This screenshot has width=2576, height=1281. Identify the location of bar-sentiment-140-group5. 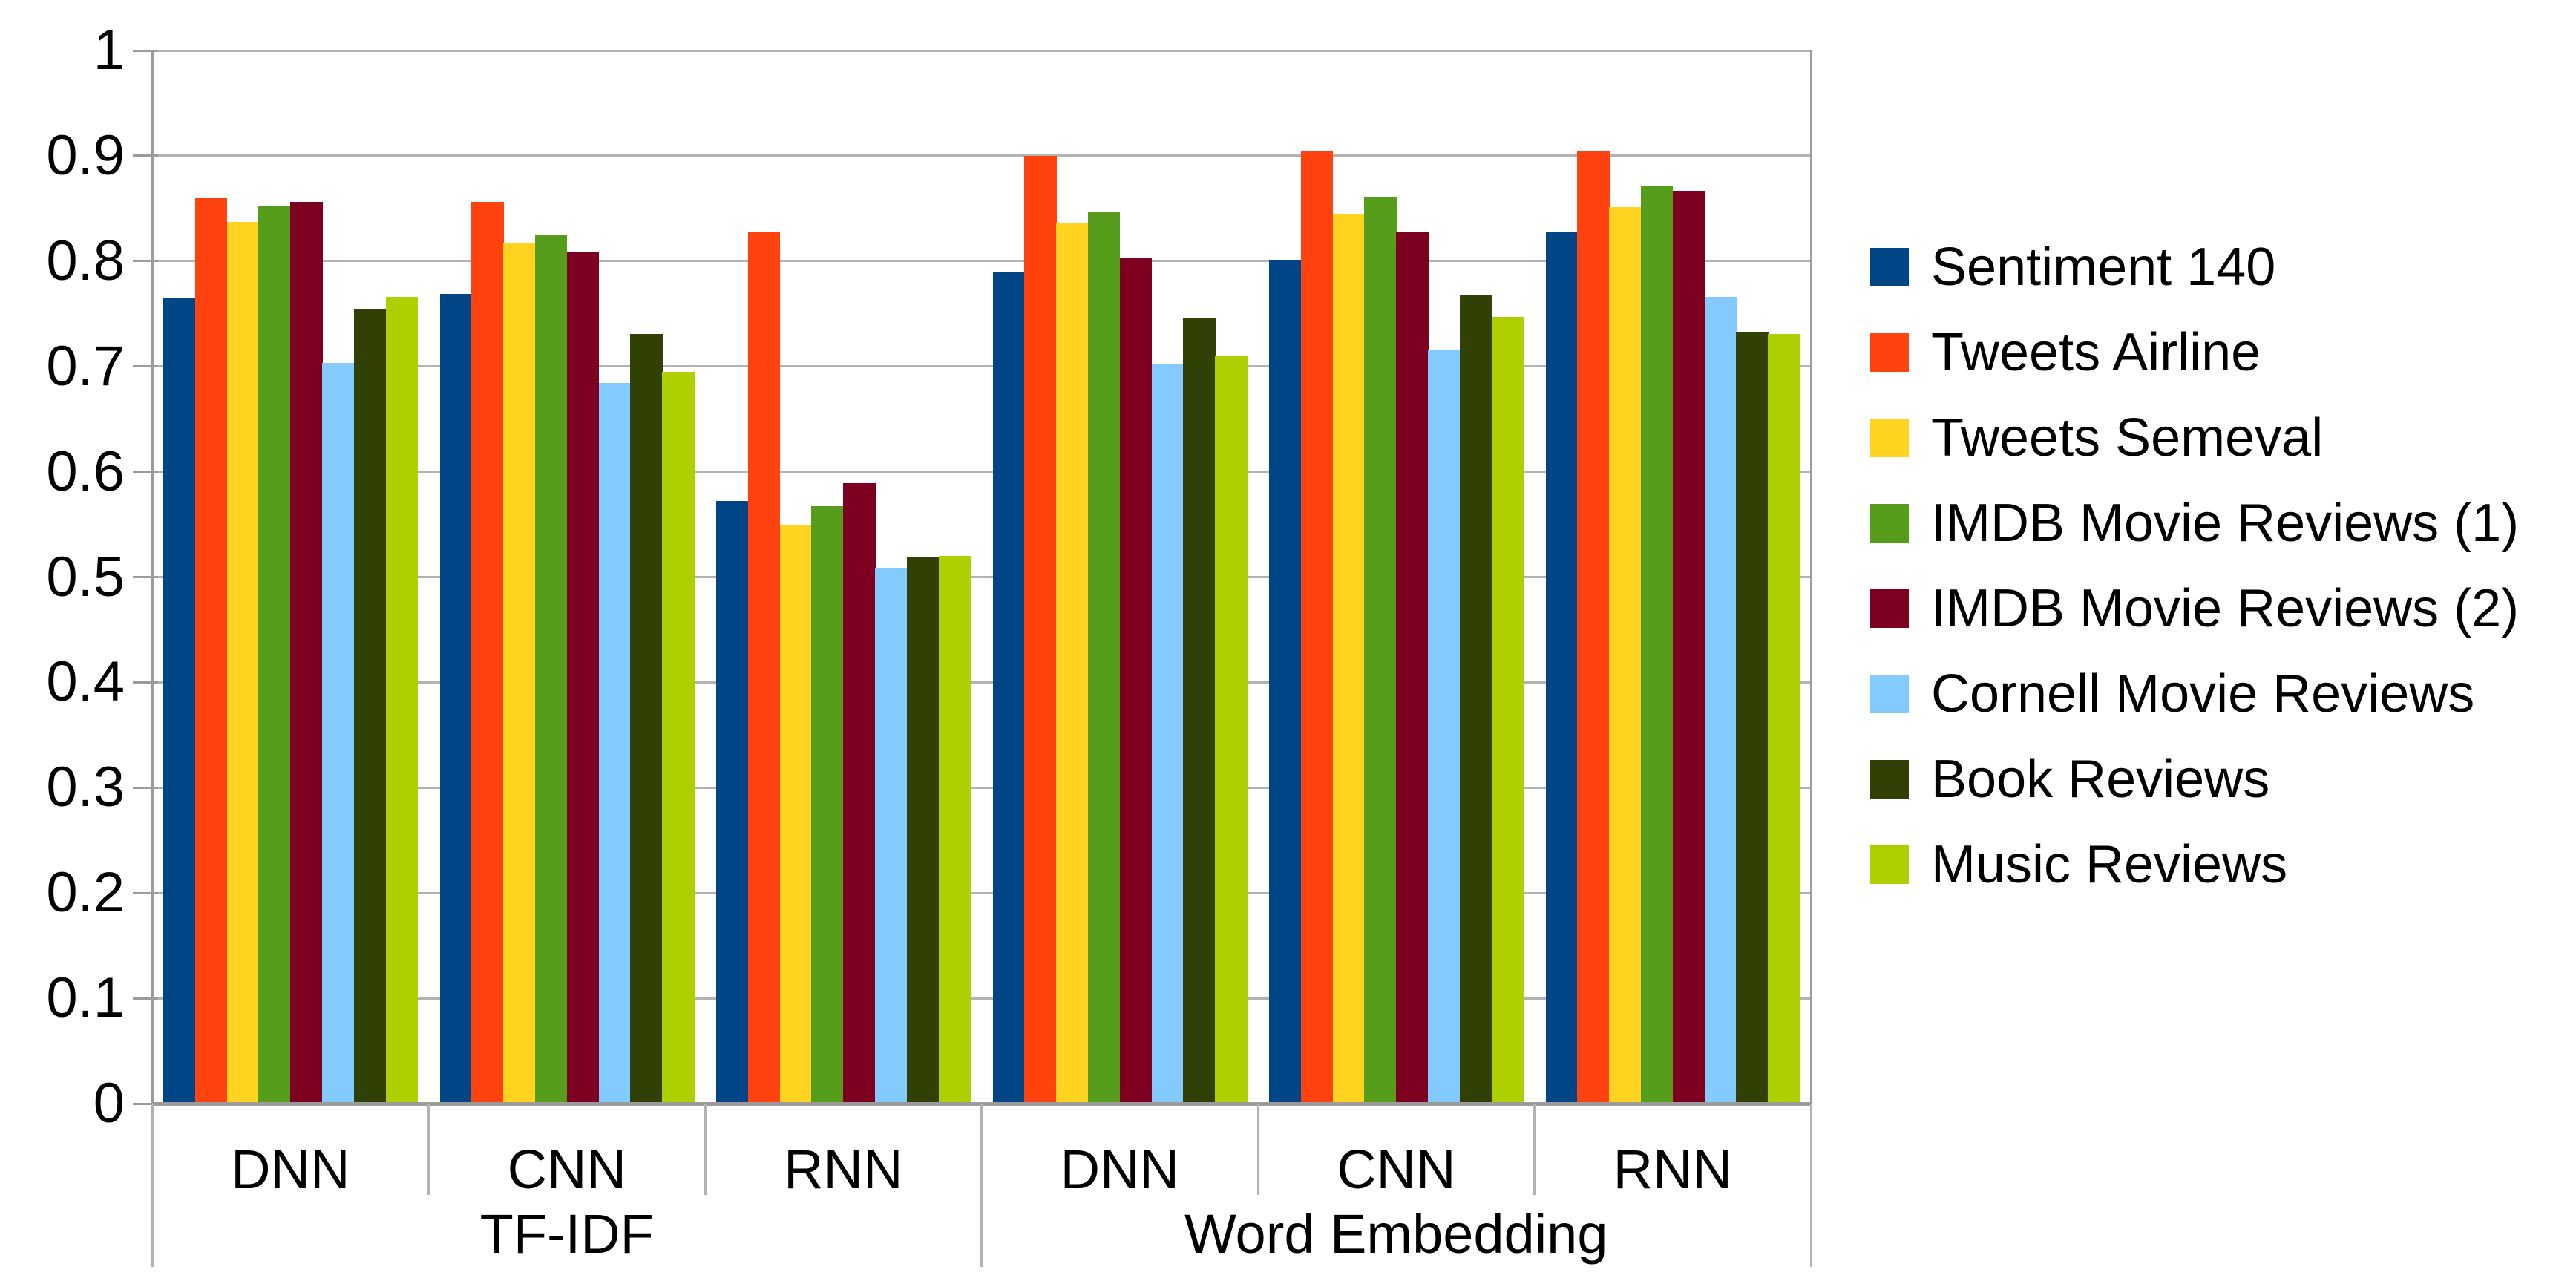
(1285, 682).